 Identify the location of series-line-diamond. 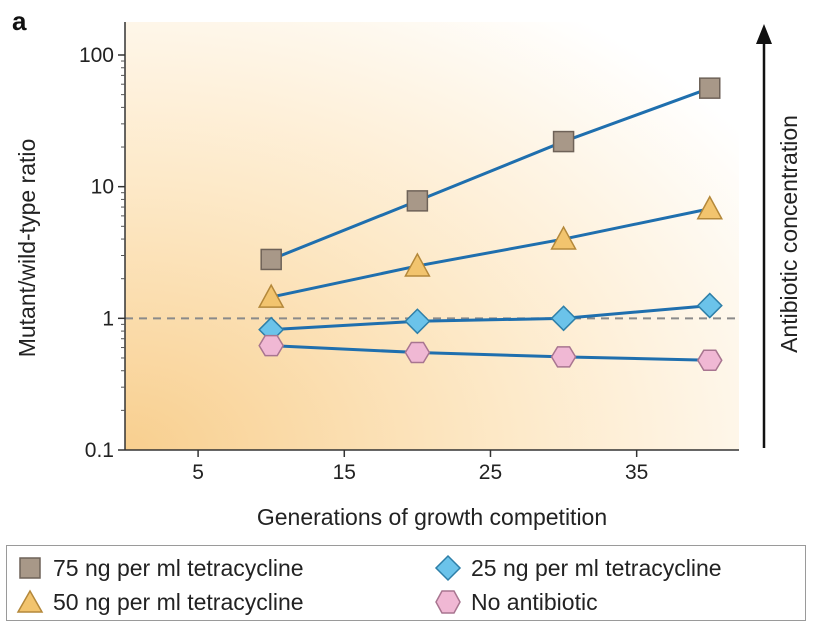
(490, 318).